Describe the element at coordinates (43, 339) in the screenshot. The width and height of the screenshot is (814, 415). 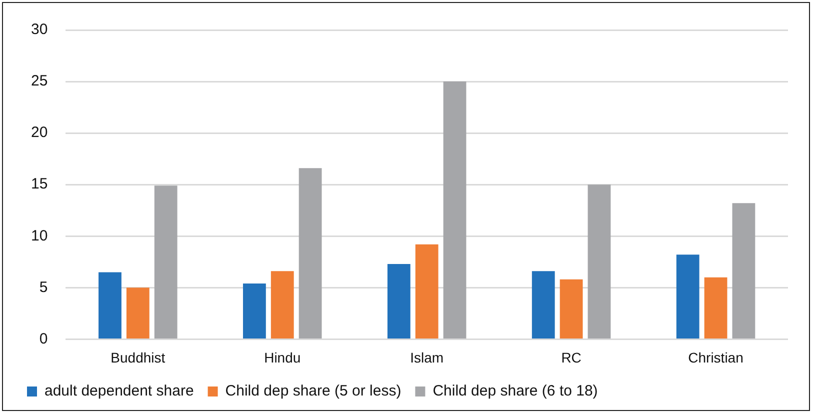
I see `y-tick-label: 0` at that location.